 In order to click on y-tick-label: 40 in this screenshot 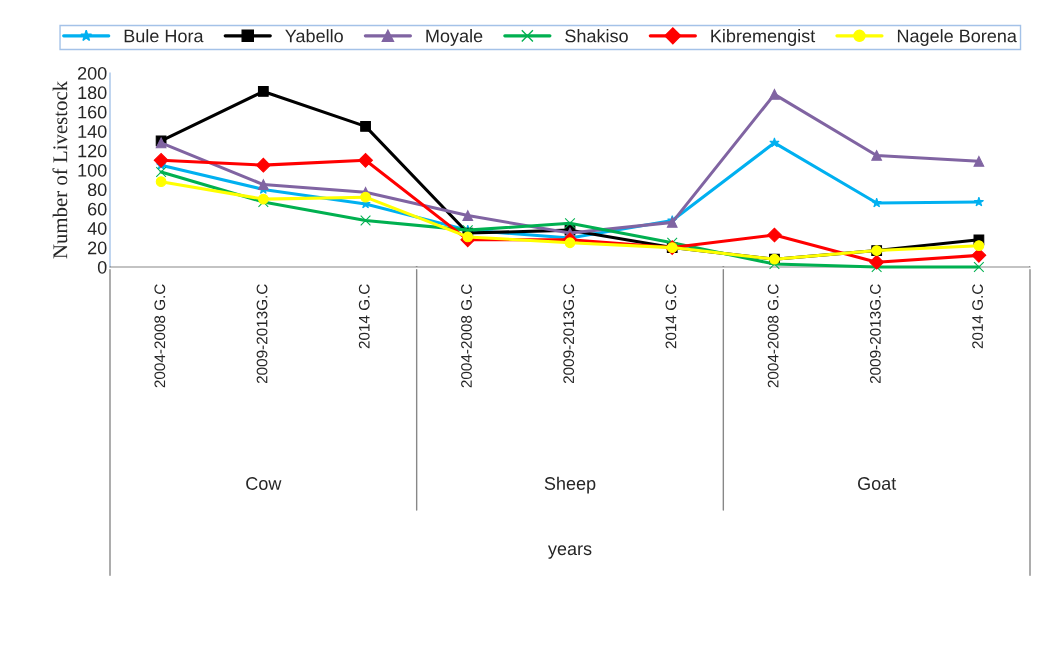, I will do `click(97, 228)`.